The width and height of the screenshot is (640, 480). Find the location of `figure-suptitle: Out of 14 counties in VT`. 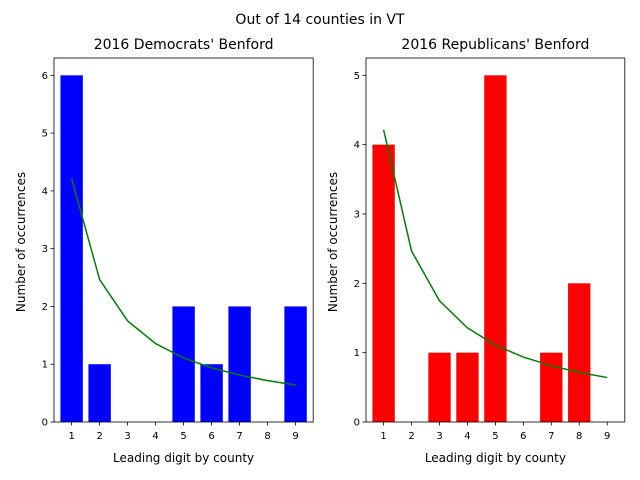

figure-suptitle: Out of 14 counties in VT is located at coordinates (320, 20).